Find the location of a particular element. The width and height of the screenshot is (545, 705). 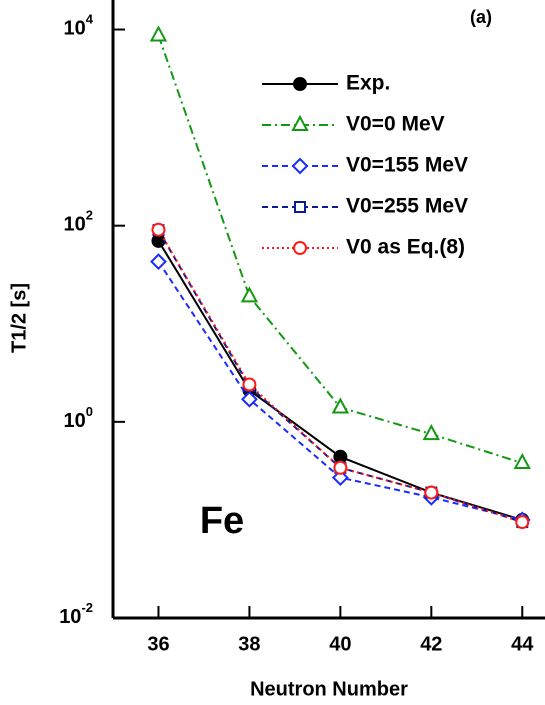

legend-label: V0 as Eq.(8) is located at coordinates (405, 247).